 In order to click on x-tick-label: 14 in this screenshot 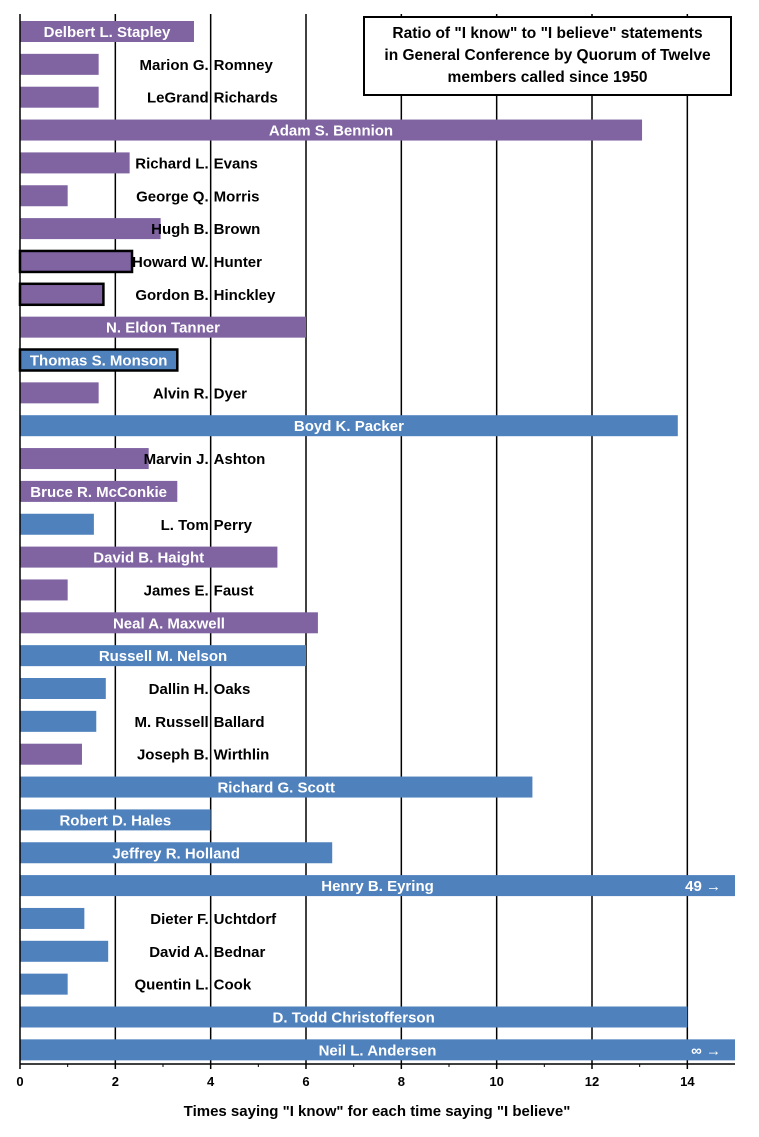, I will do `click(687, 1081)`.